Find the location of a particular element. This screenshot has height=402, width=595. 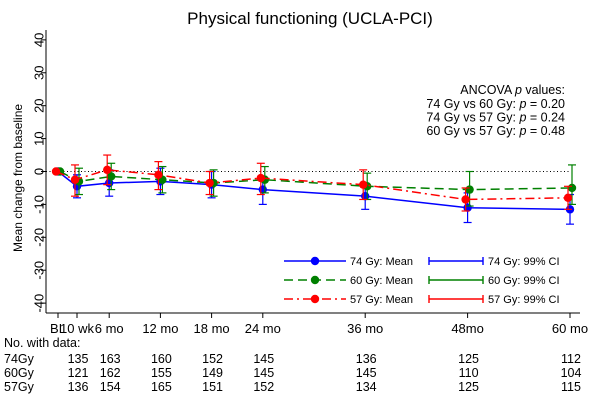

x-tick-label: 48mo is located at coordinates (467, 328).